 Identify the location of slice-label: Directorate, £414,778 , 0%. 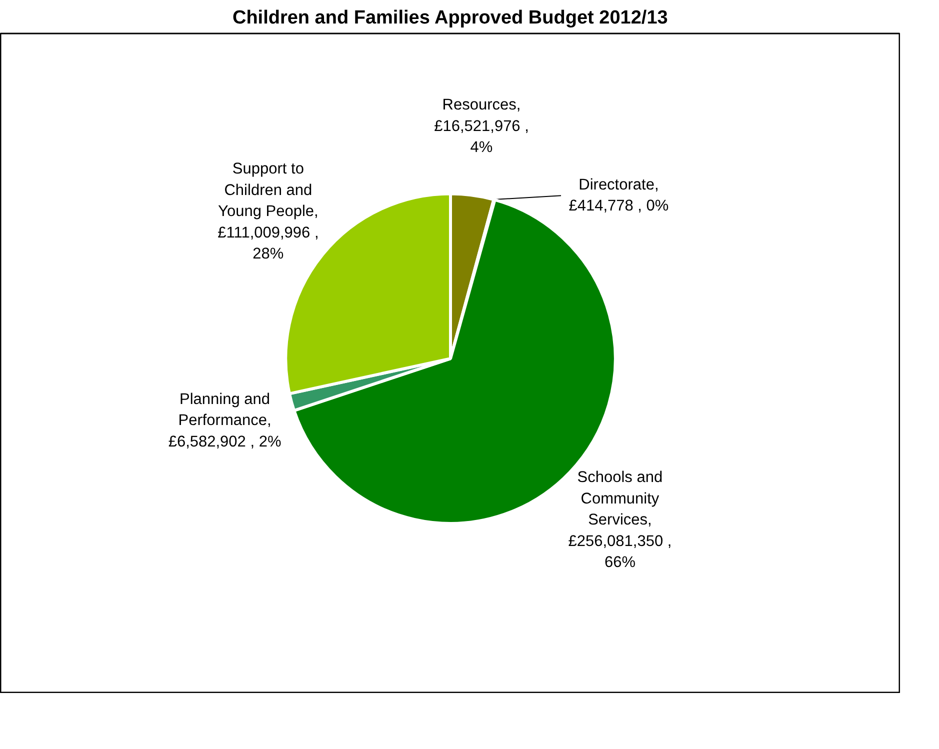
(618, 195).